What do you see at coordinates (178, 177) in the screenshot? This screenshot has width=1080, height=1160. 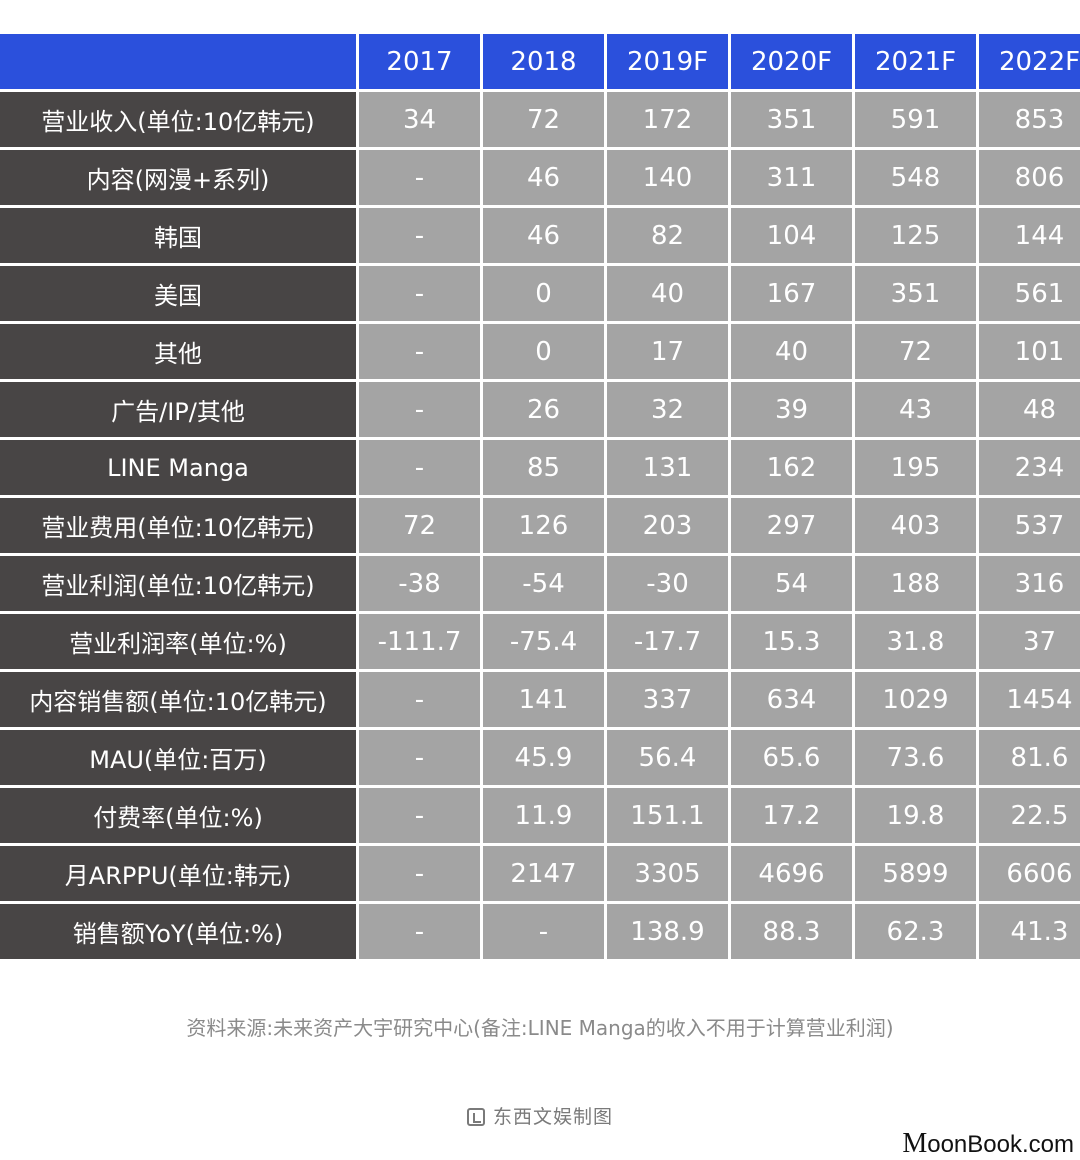 I see `row-label: 内容(网漫+系列)` at bounding box center [178, 177].